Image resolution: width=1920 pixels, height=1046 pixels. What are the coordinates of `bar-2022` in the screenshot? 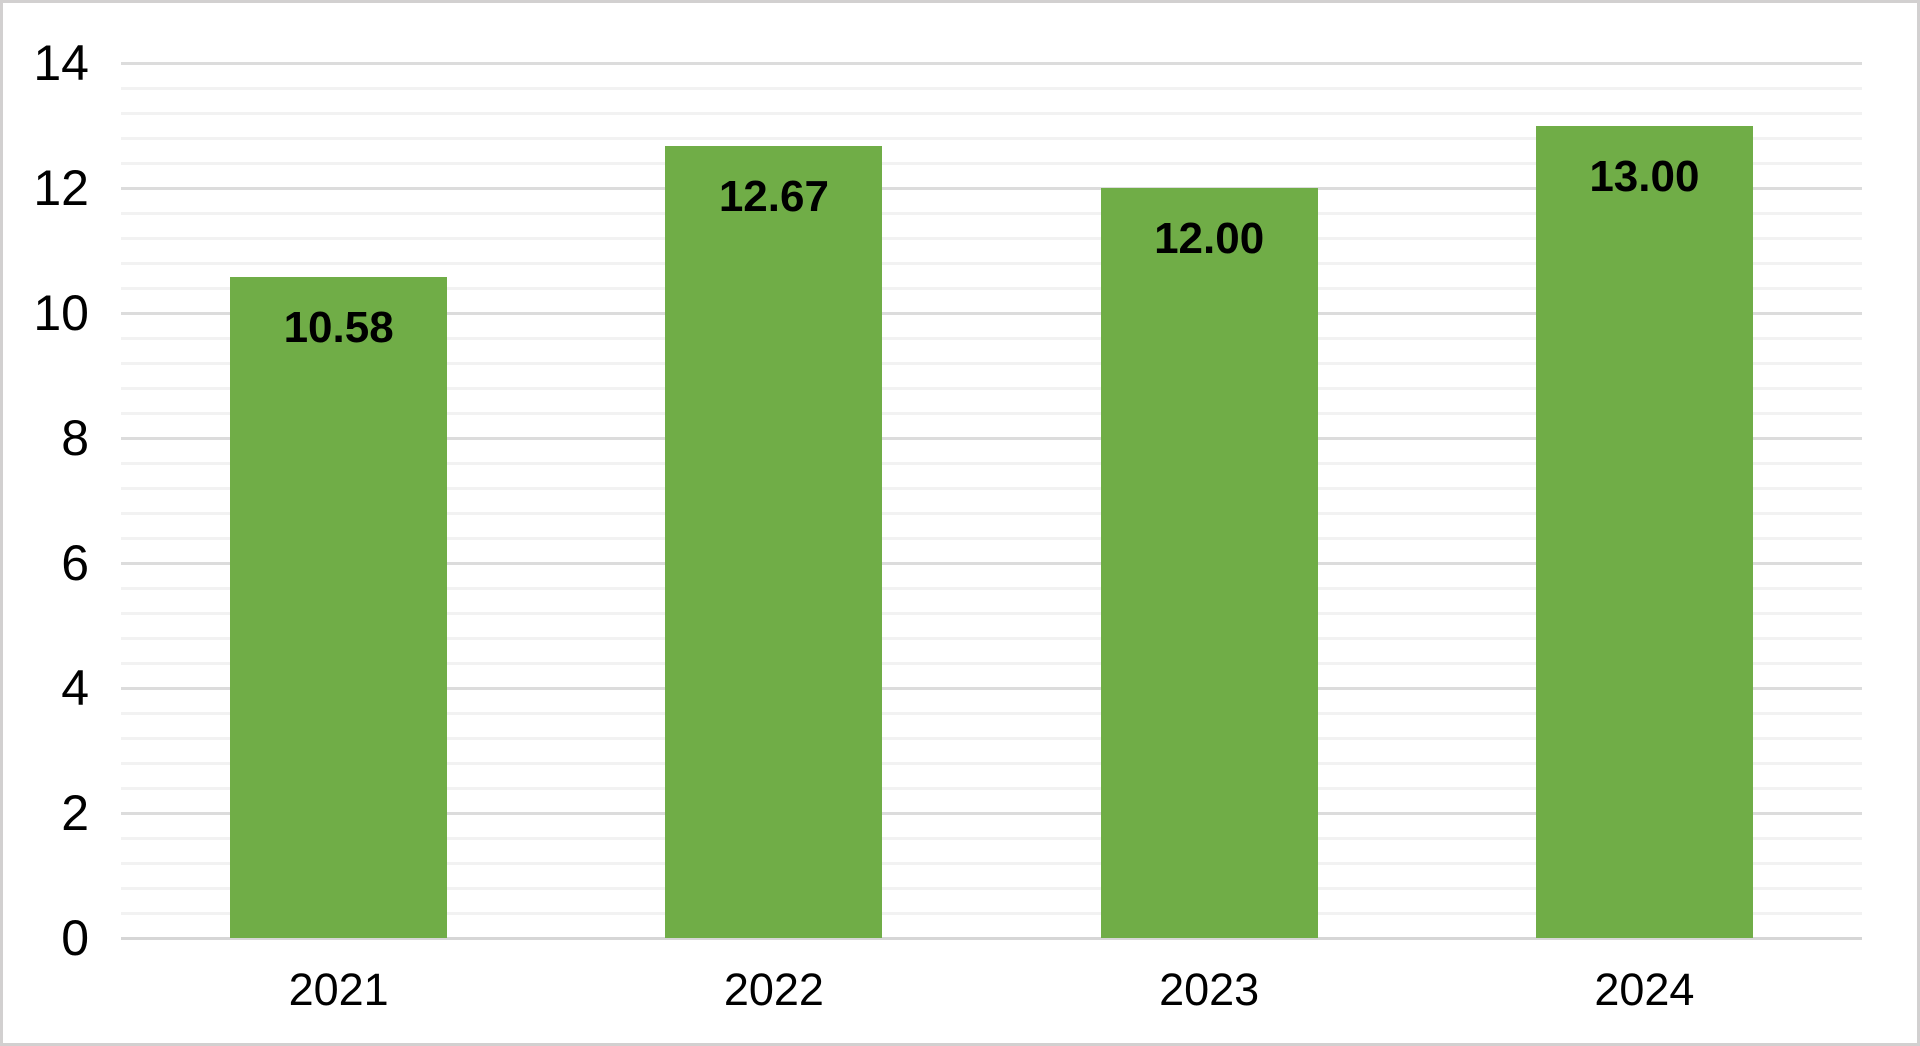 It's located at (774, 542).